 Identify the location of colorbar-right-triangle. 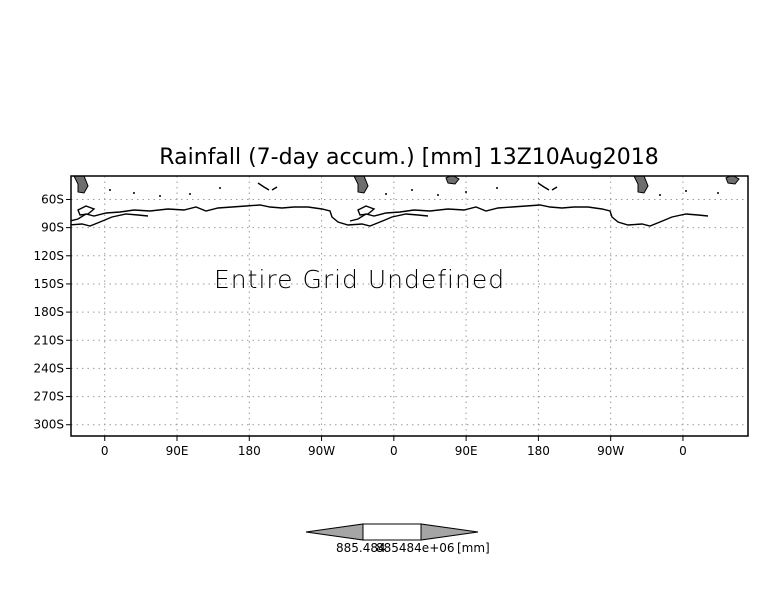
(449, 532).